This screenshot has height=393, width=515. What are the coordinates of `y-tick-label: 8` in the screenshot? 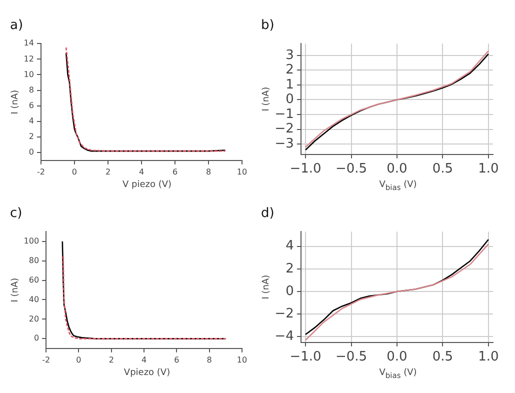 It's located at (31, 89).